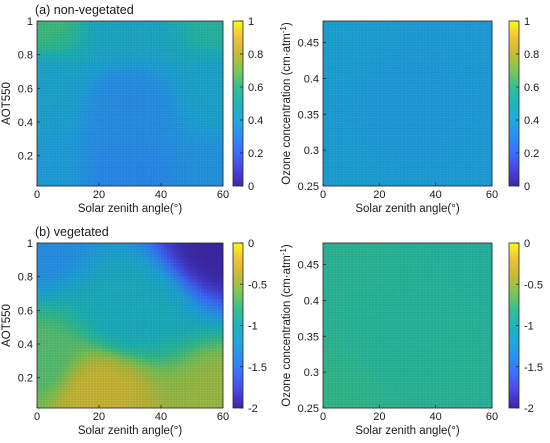  Describe the element at coordinates (25, 89) in the screenshot. I see `y-tick-label: 0.6` at that location.